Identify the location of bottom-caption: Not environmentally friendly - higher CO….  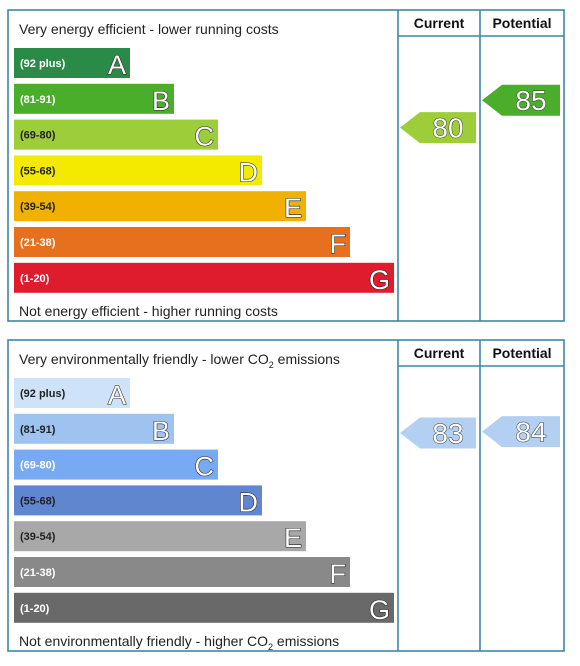
(179, 642).